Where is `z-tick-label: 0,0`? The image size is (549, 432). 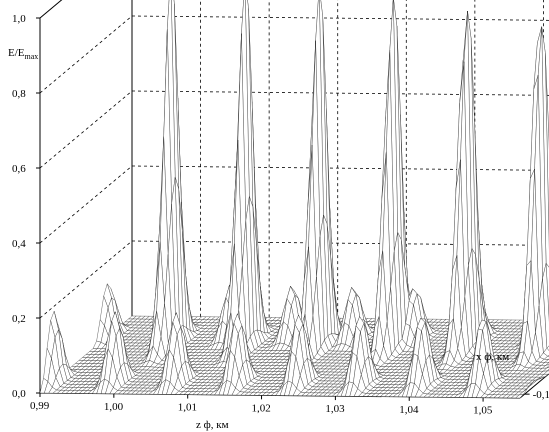
z-tick-label: 0,0 is located at coordinates (19, 394).